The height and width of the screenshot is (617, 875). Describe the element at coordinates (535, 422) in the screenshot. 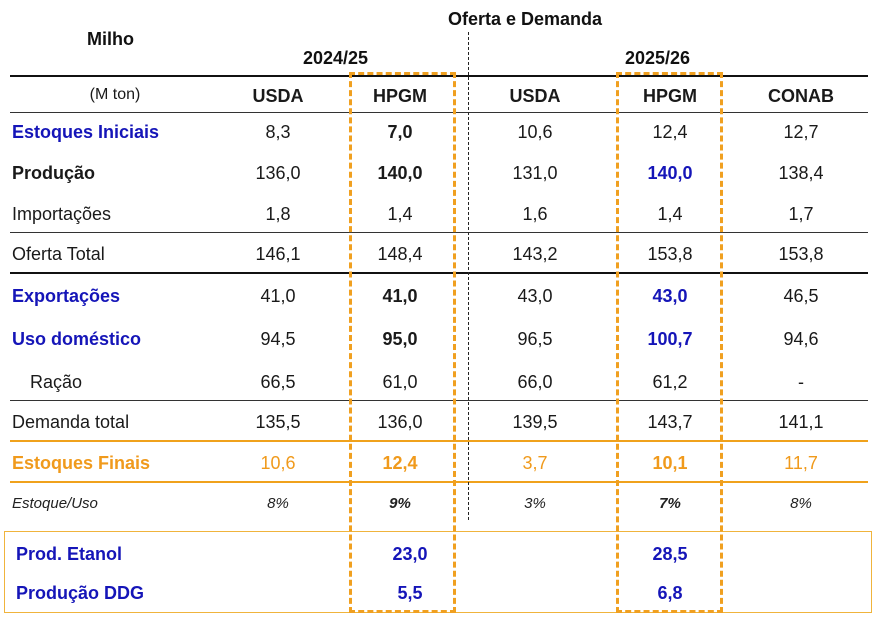

I see `cell: 139,5` at that location.